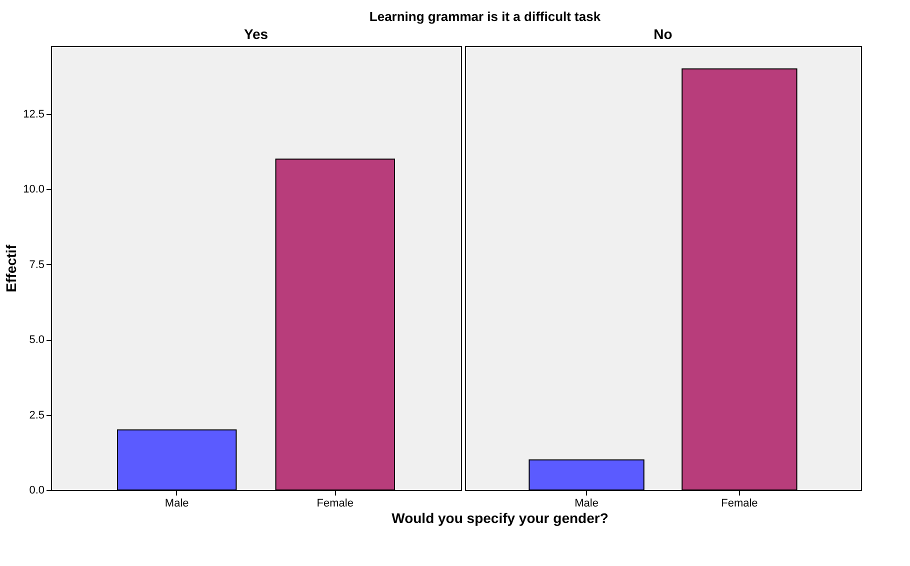  What do you see at coordinates (36, 415) in the screenshot?
I see `y-tick-label: 2.5` at bounding box center [36, 415].